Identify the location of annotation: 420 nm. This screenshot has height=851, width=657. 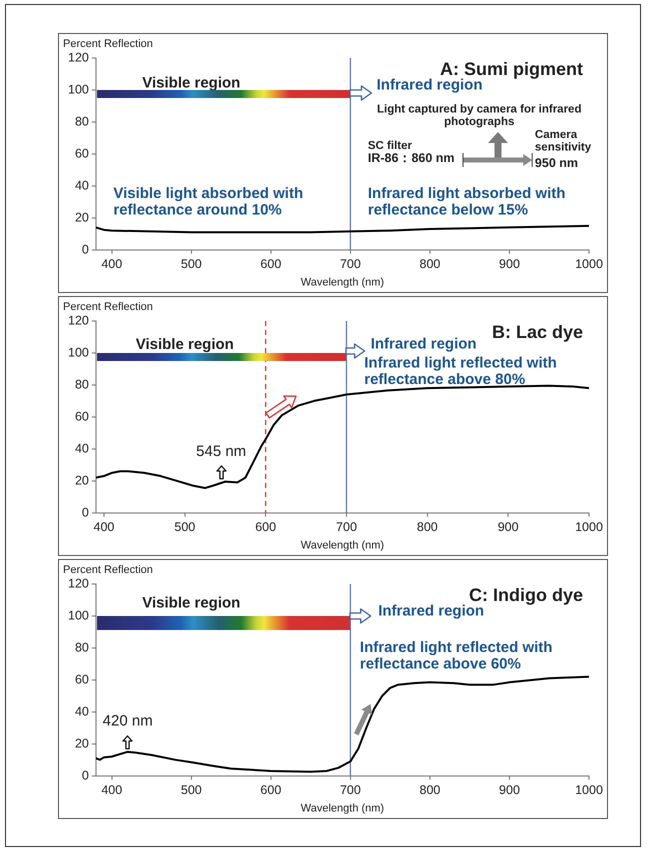
(127, 721).